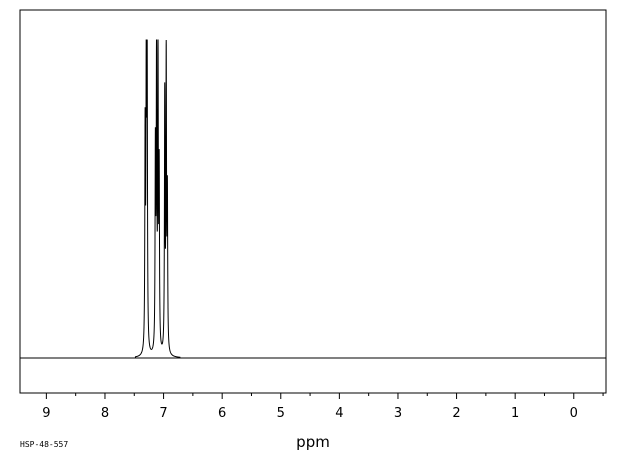 Image resolution: width=620 pixels, height=455 pixels. What do you see at coordinates (313, 442) in the screenshot?
I see `x-axis-label: ppm` at bounding box center [313, 442].